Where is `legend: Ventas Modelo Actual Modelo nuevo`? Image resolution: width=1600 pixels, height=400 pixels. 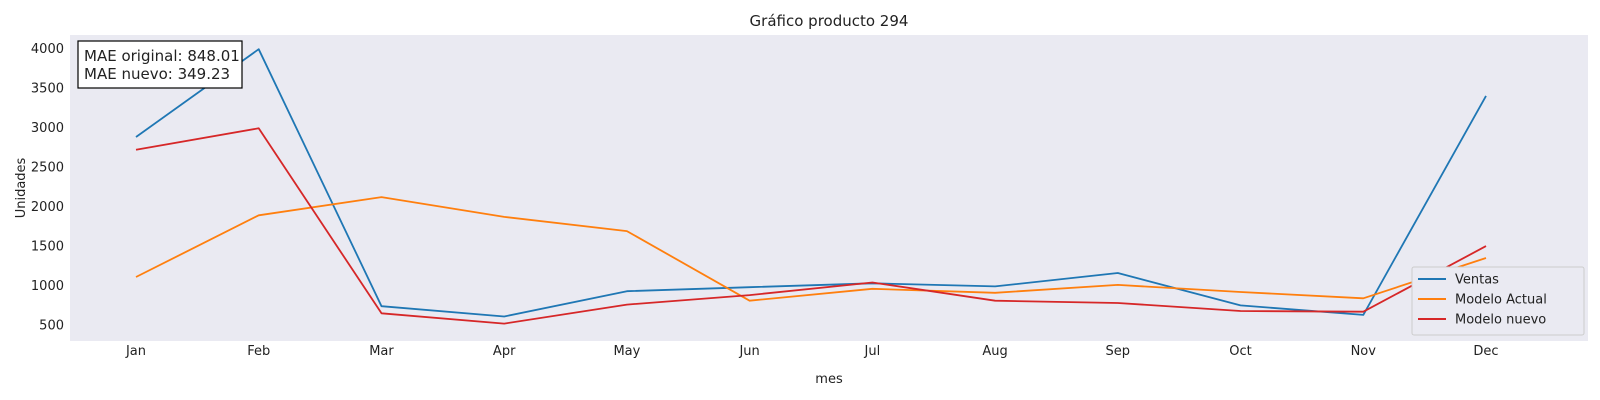 legend: Ventas Modelo Actual Modelo nuevo is located at coordinates (1498, 301).